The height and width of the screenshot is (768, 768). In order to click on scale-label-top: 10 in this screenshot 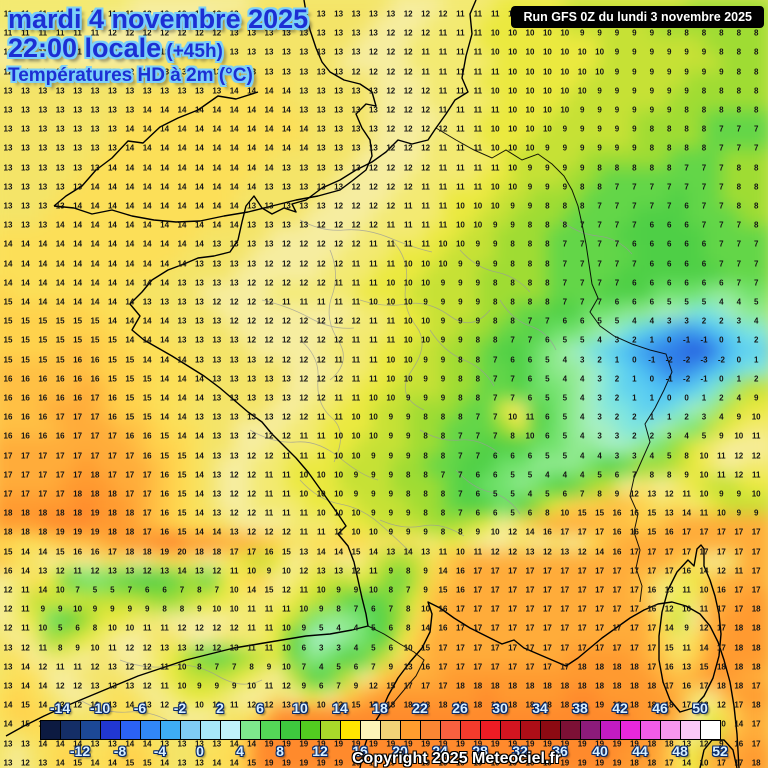, I will do `click(300, 708)`.